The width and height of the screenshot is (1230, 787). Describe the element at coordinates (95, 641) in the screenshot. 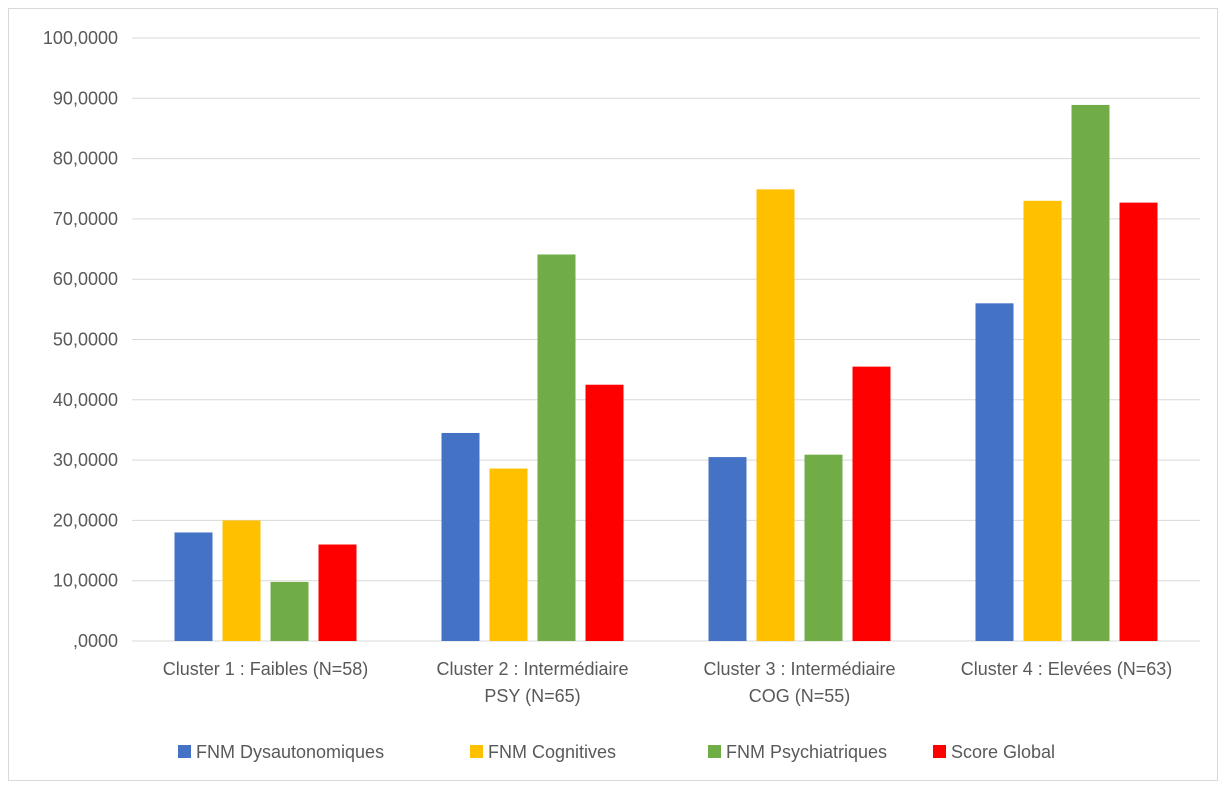

I see `y-tick-label: ,0000` at that location.